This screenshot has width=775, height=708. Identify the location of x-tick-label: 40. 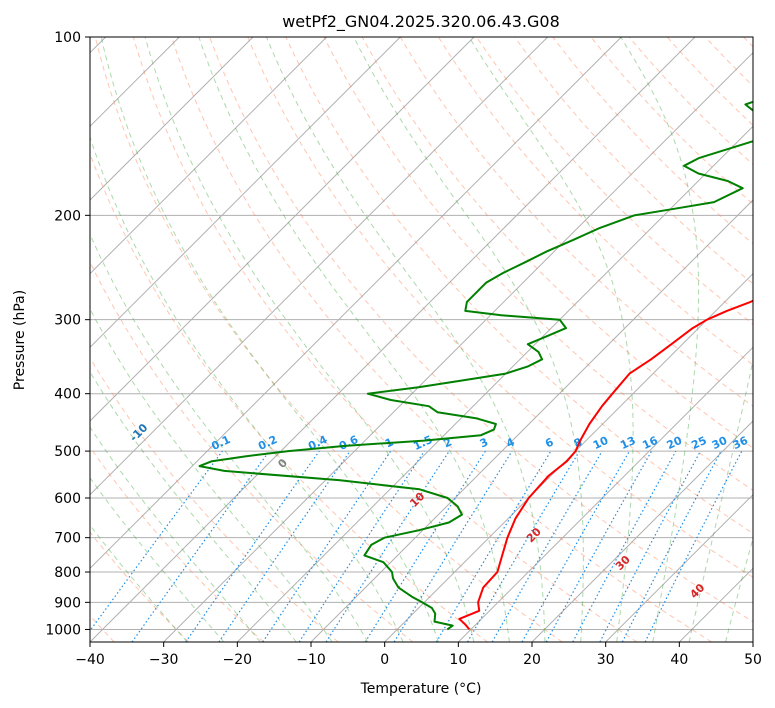
(679, 660).